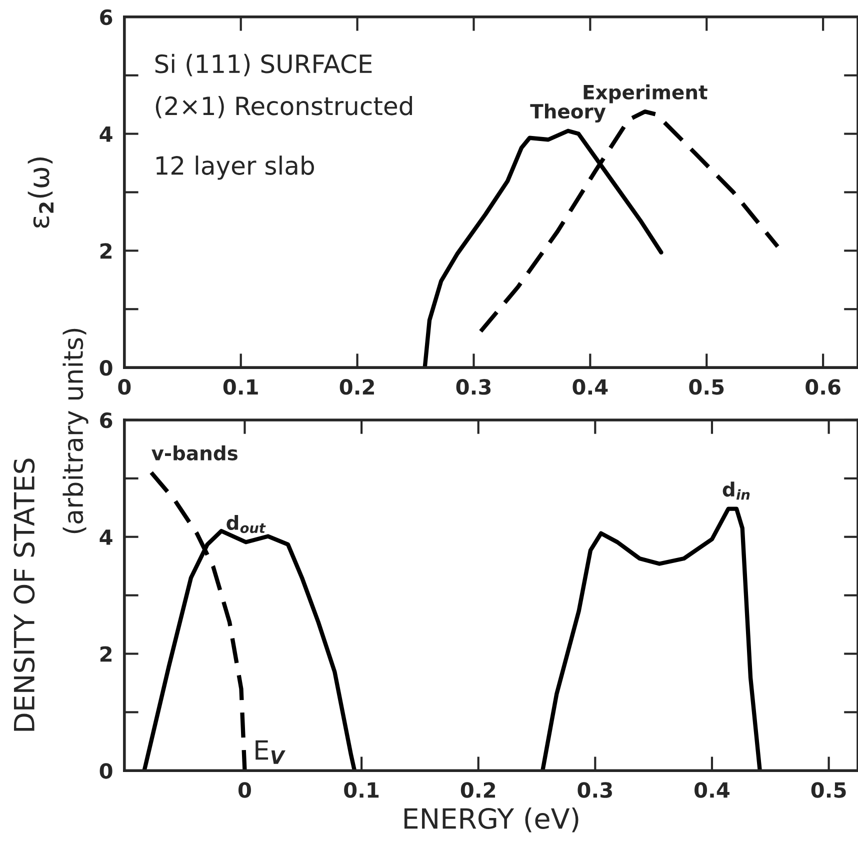  I want to click on series-label: v-bands, so click(195, 452).